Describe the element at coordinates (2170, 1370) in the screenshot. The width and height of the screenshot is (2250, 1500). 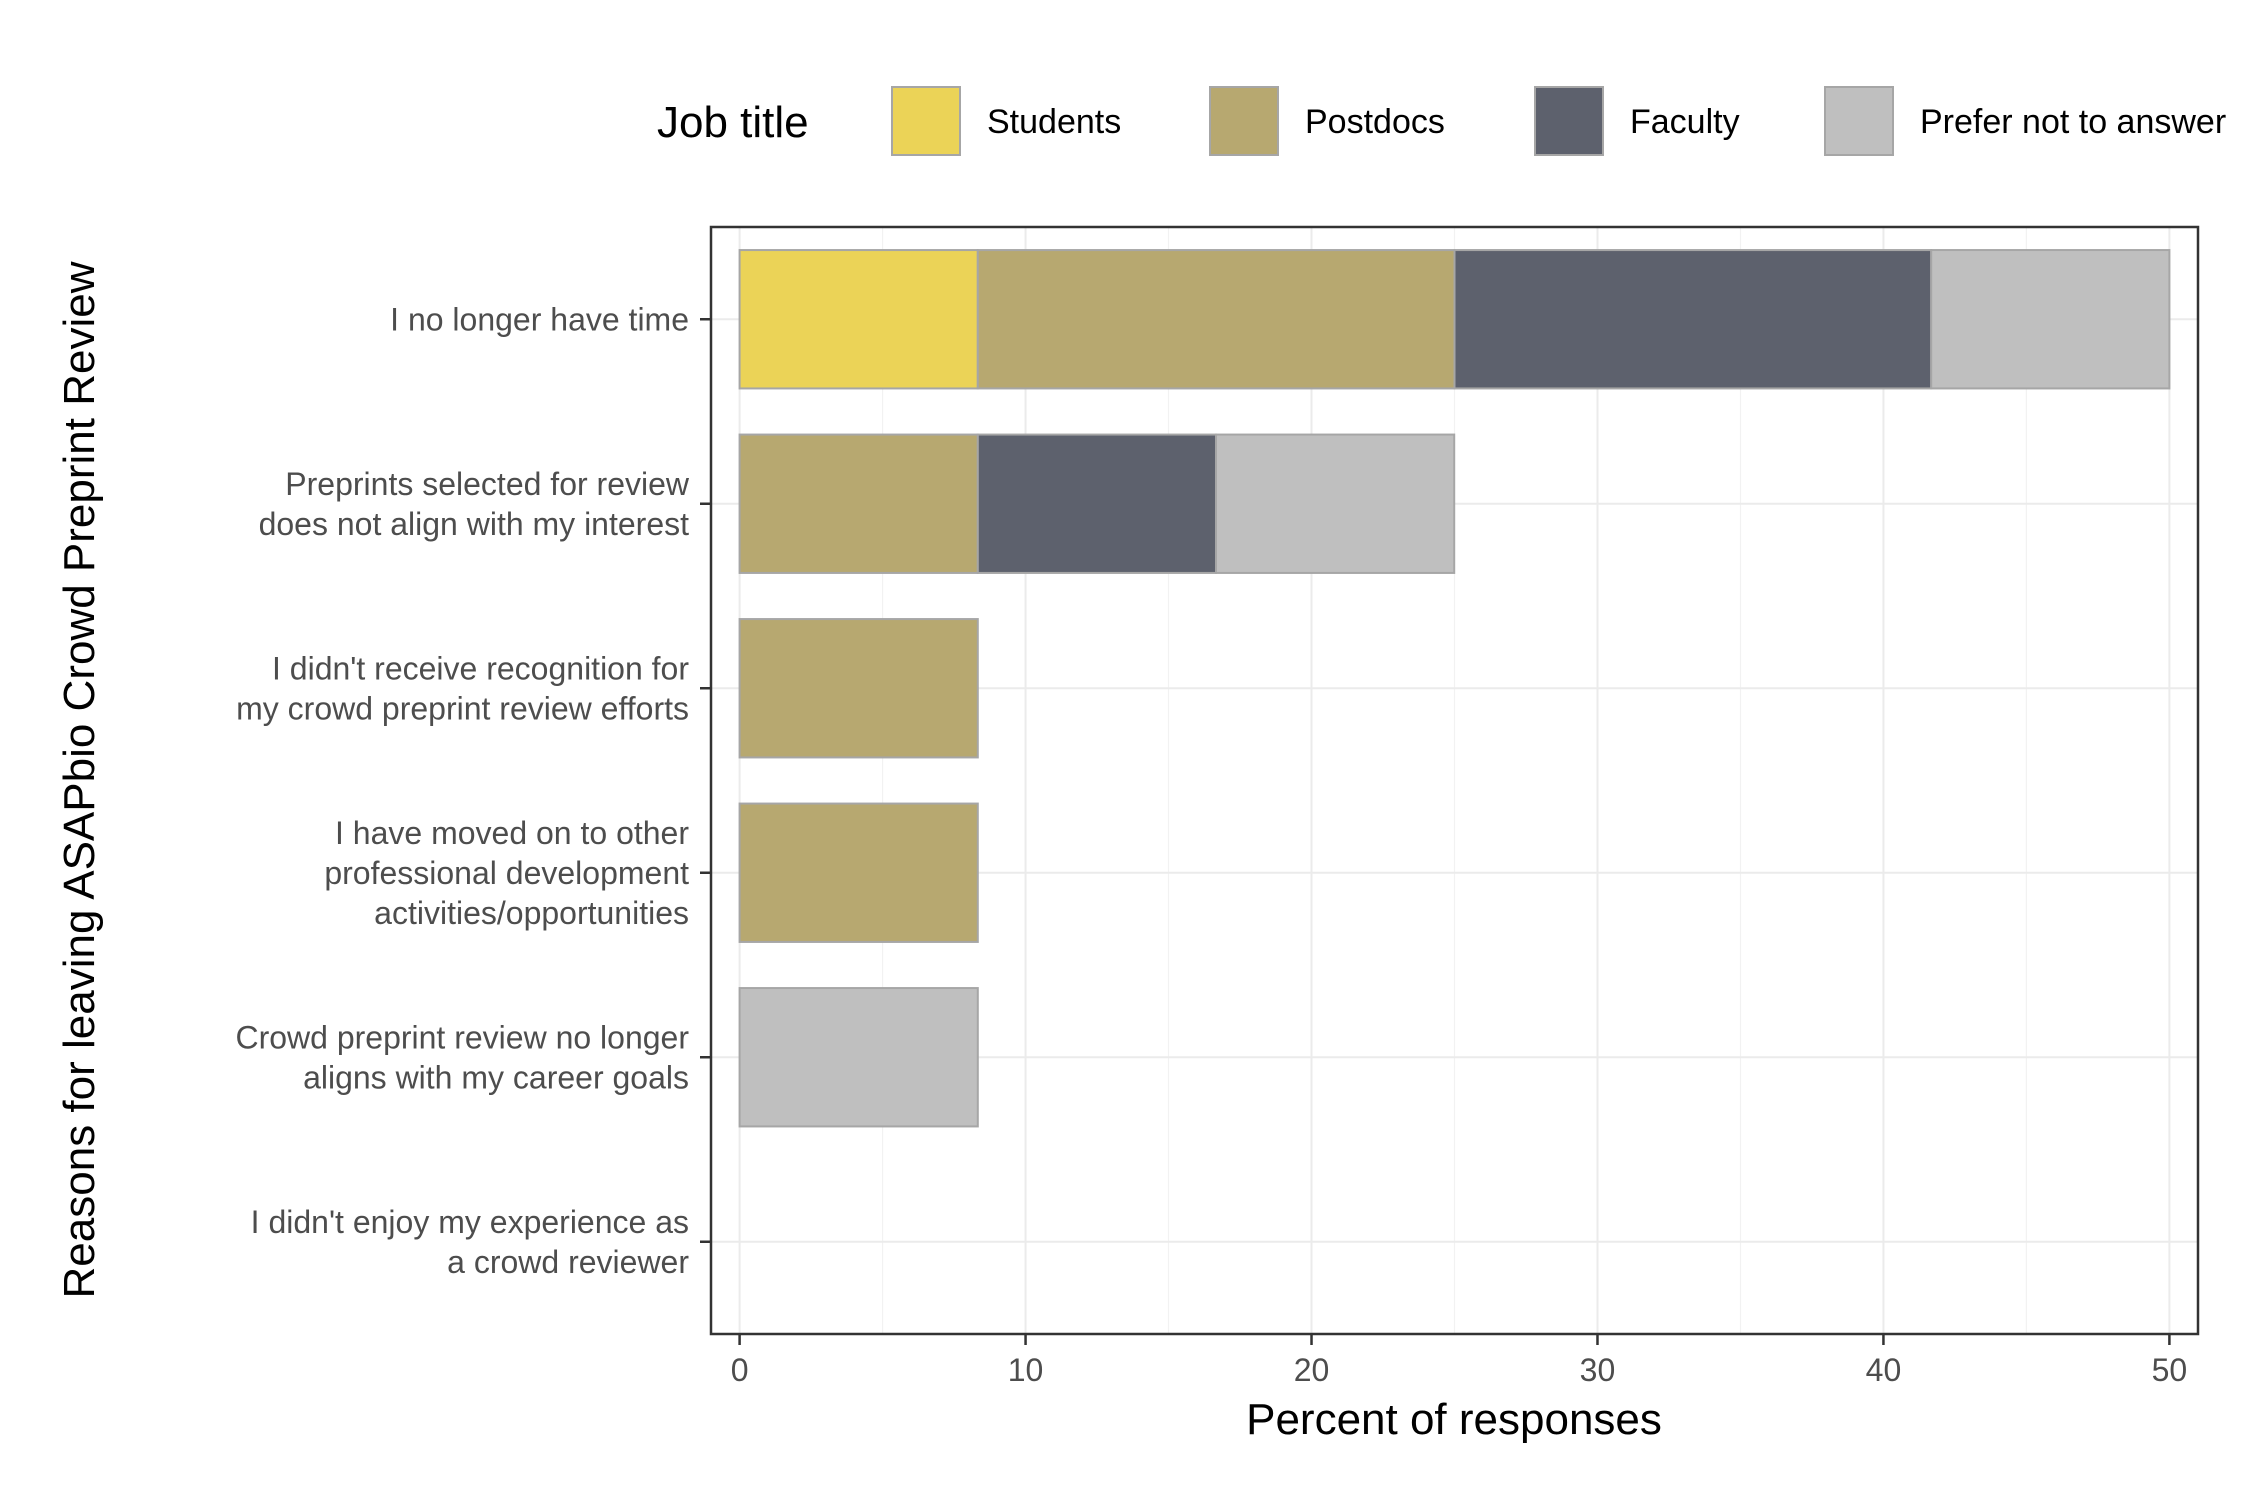
I see `x-tick-label: 50` at that location.